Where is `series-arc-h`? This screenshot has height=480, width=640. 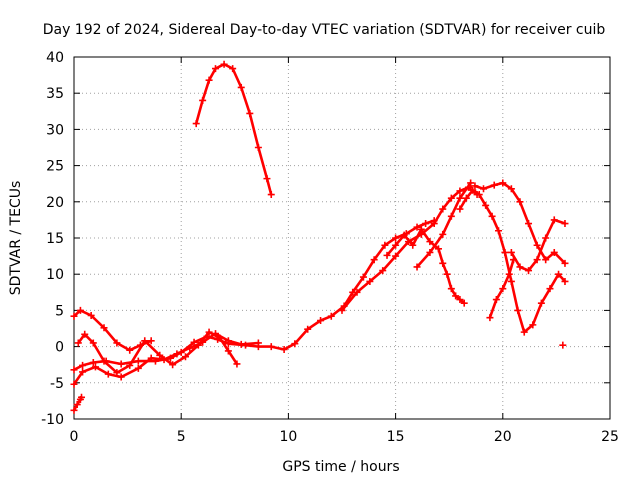
series-arc-h is located at coordinates (425, 266).